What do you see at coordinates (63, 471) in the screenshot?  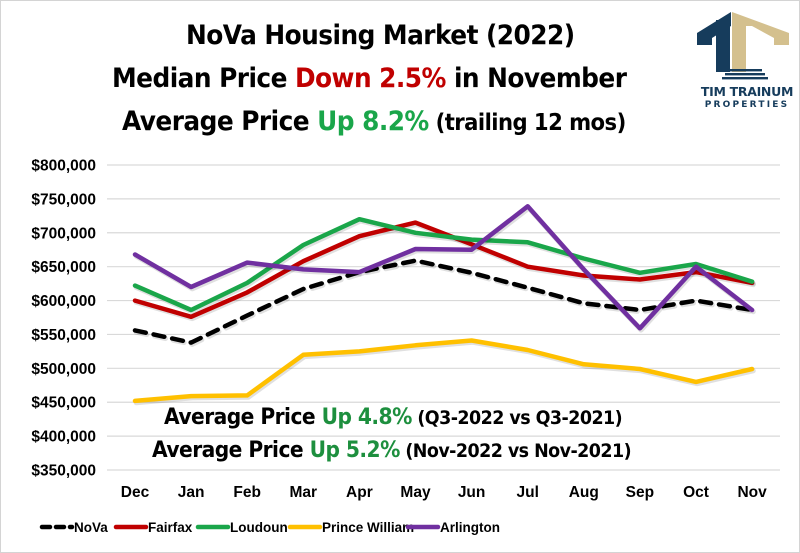 I see `y-tick-label: $350,000` at bounding box center [63, 471].